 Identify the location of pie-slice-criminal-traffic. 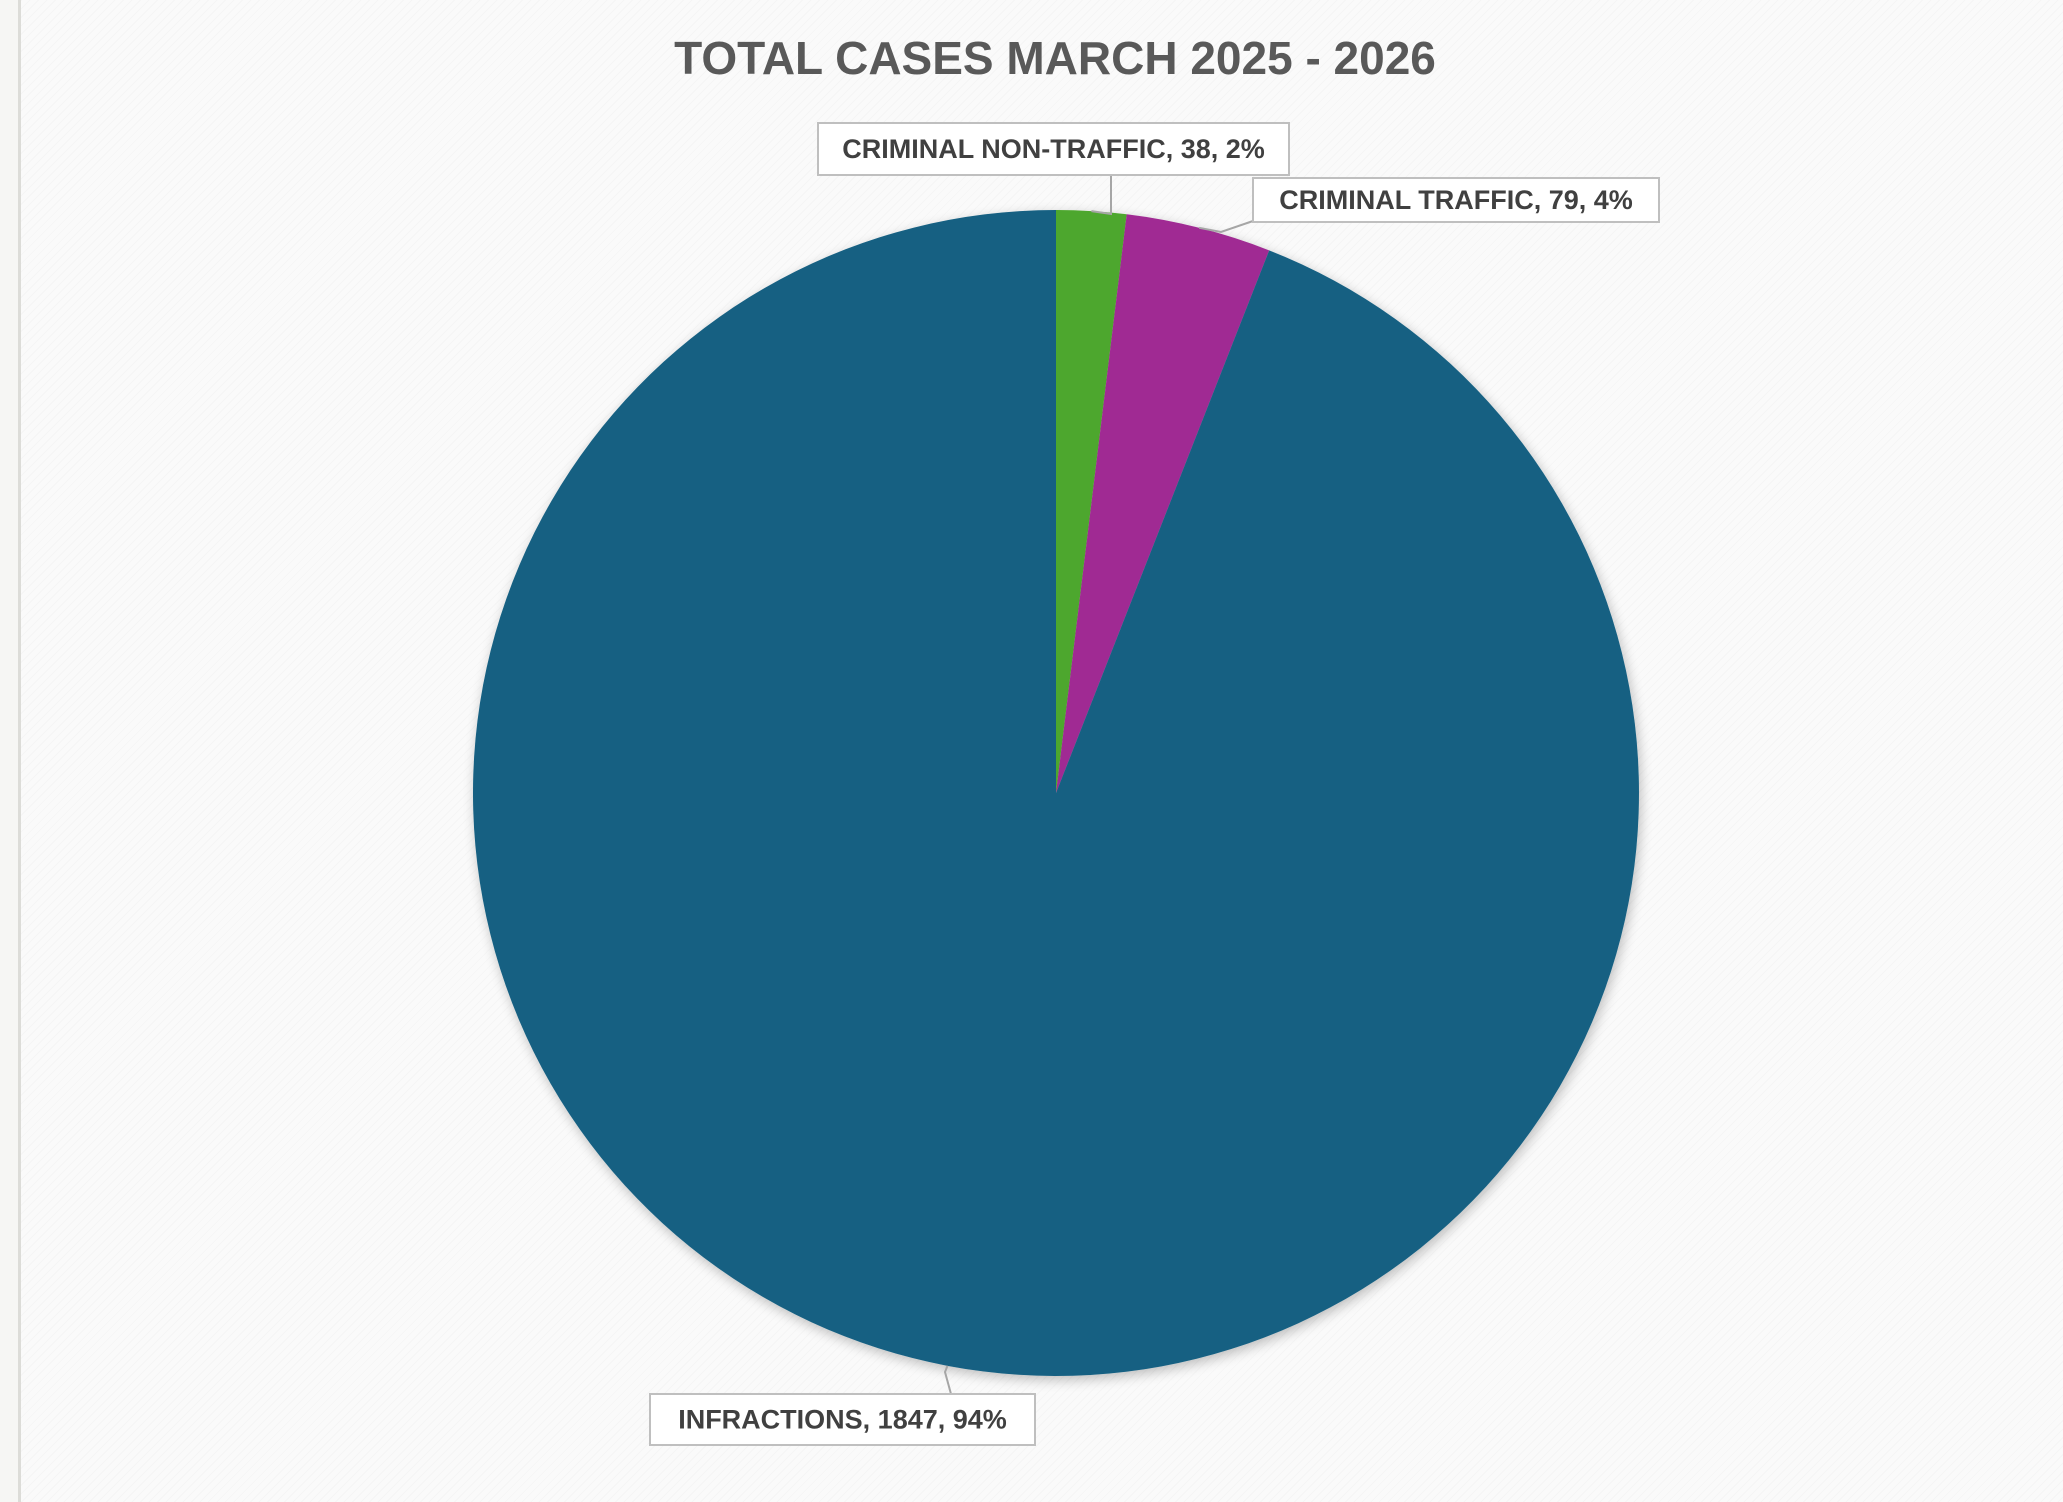
(1163, 504).